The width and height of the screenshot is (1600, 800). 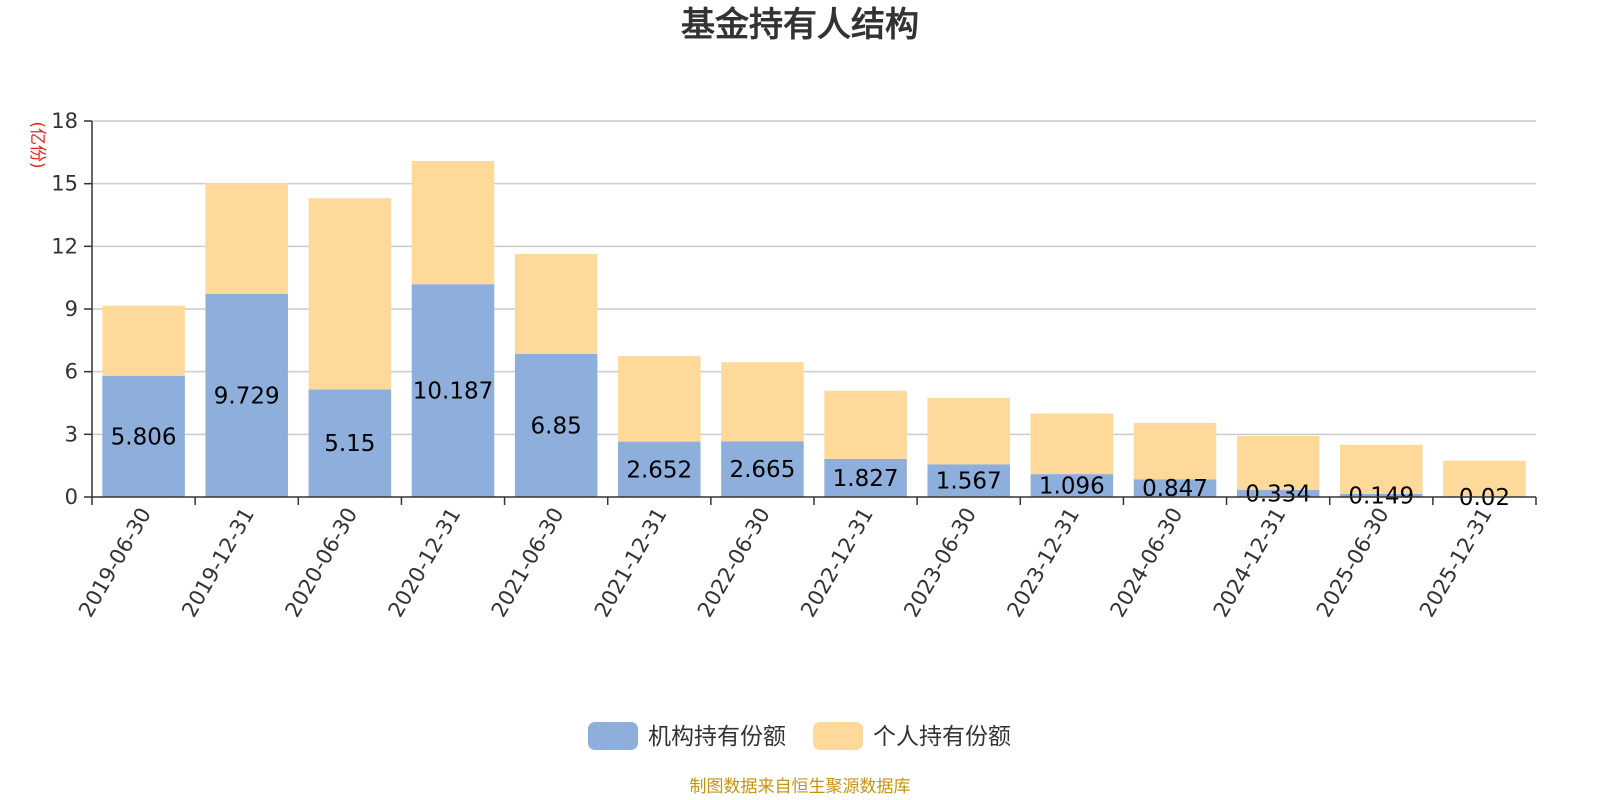 I want to click on legend-item-individual: 个人持有份额, so click(x=912, y=736).